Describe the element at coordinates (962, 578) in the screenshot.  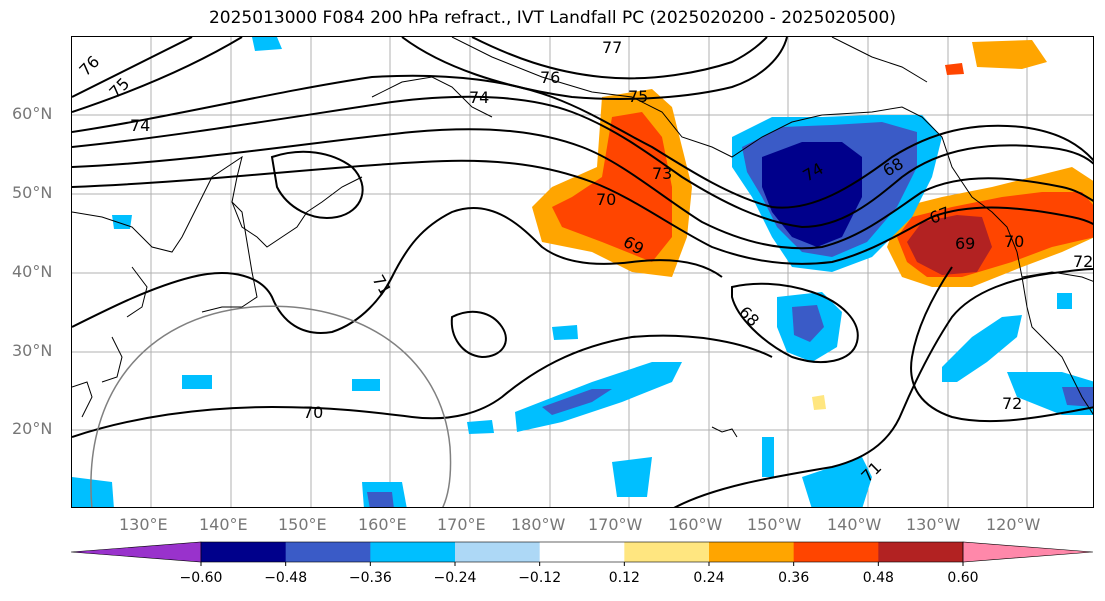
I see `colorbar-tick-label: 0.60` at that location.